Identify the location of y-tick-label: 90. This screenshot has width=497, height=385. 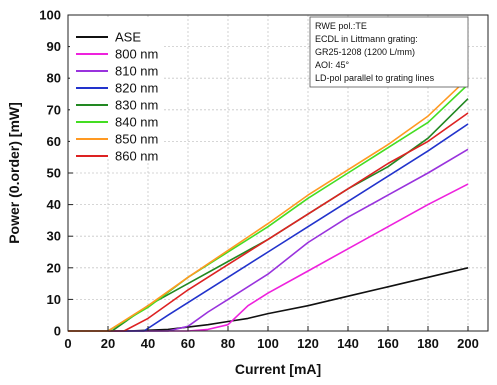
(54, 46).